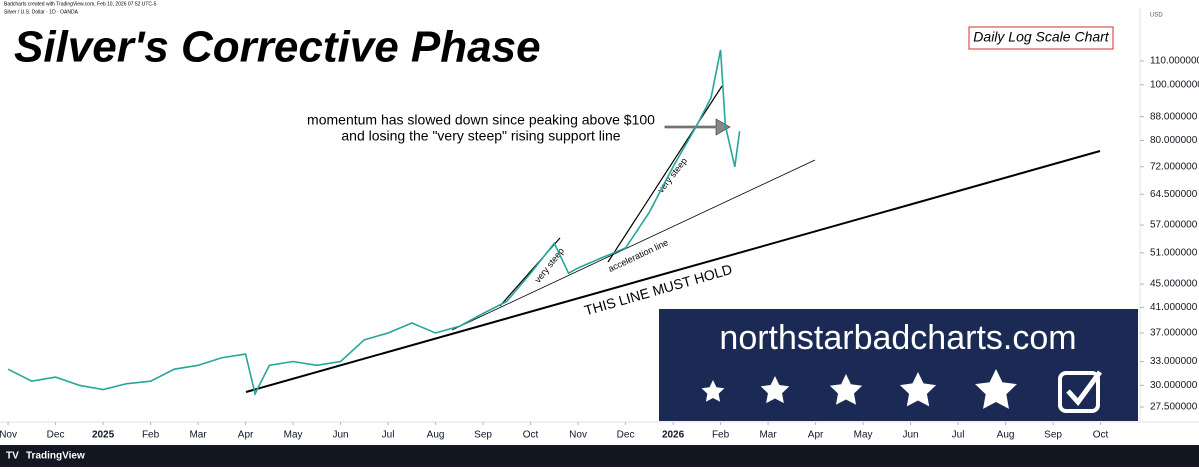 The image size is (1199, 472). I want to click on currency: USD, so click(1156, 16).